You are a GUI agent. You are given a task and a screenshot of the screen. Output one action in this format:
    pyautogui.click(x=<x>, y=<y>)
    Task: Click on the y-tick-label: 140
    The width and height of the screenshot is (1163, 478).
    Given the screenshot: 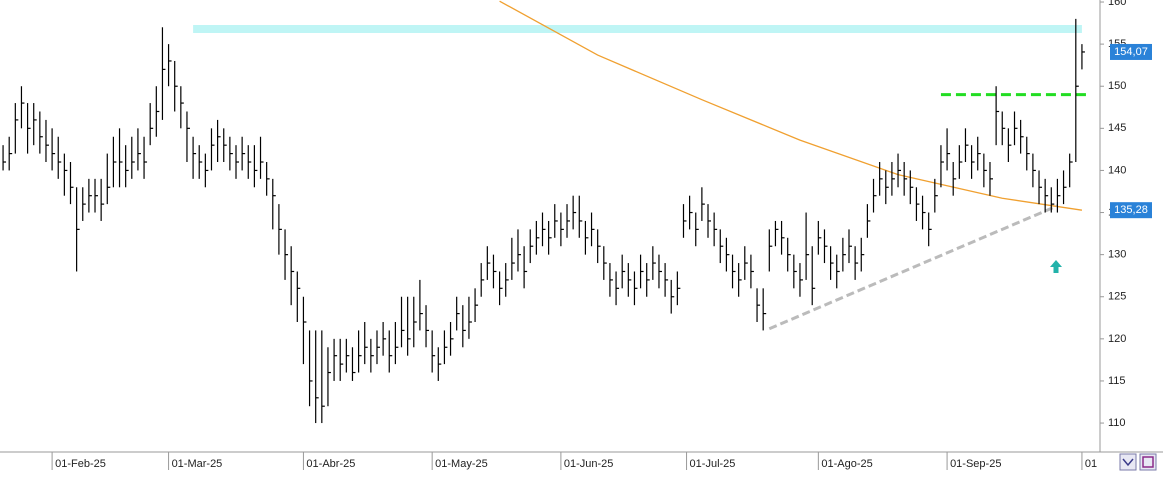 What is the action you would take?
    pyautogui.click(x=1117, y=170)
    